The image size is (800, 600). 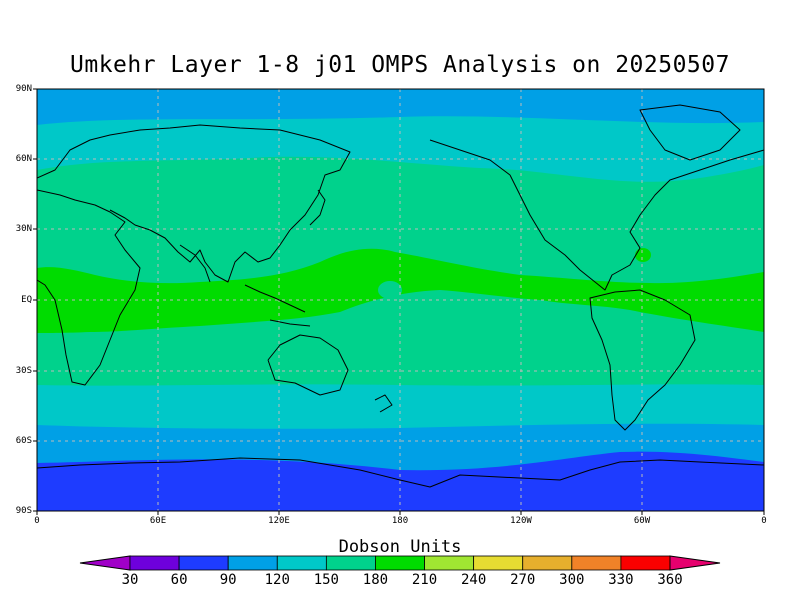 What do you see at coordinates (158, 521) in the screenshot?
I see `x-label-60e: 60E` at bounding box center [158, 521].